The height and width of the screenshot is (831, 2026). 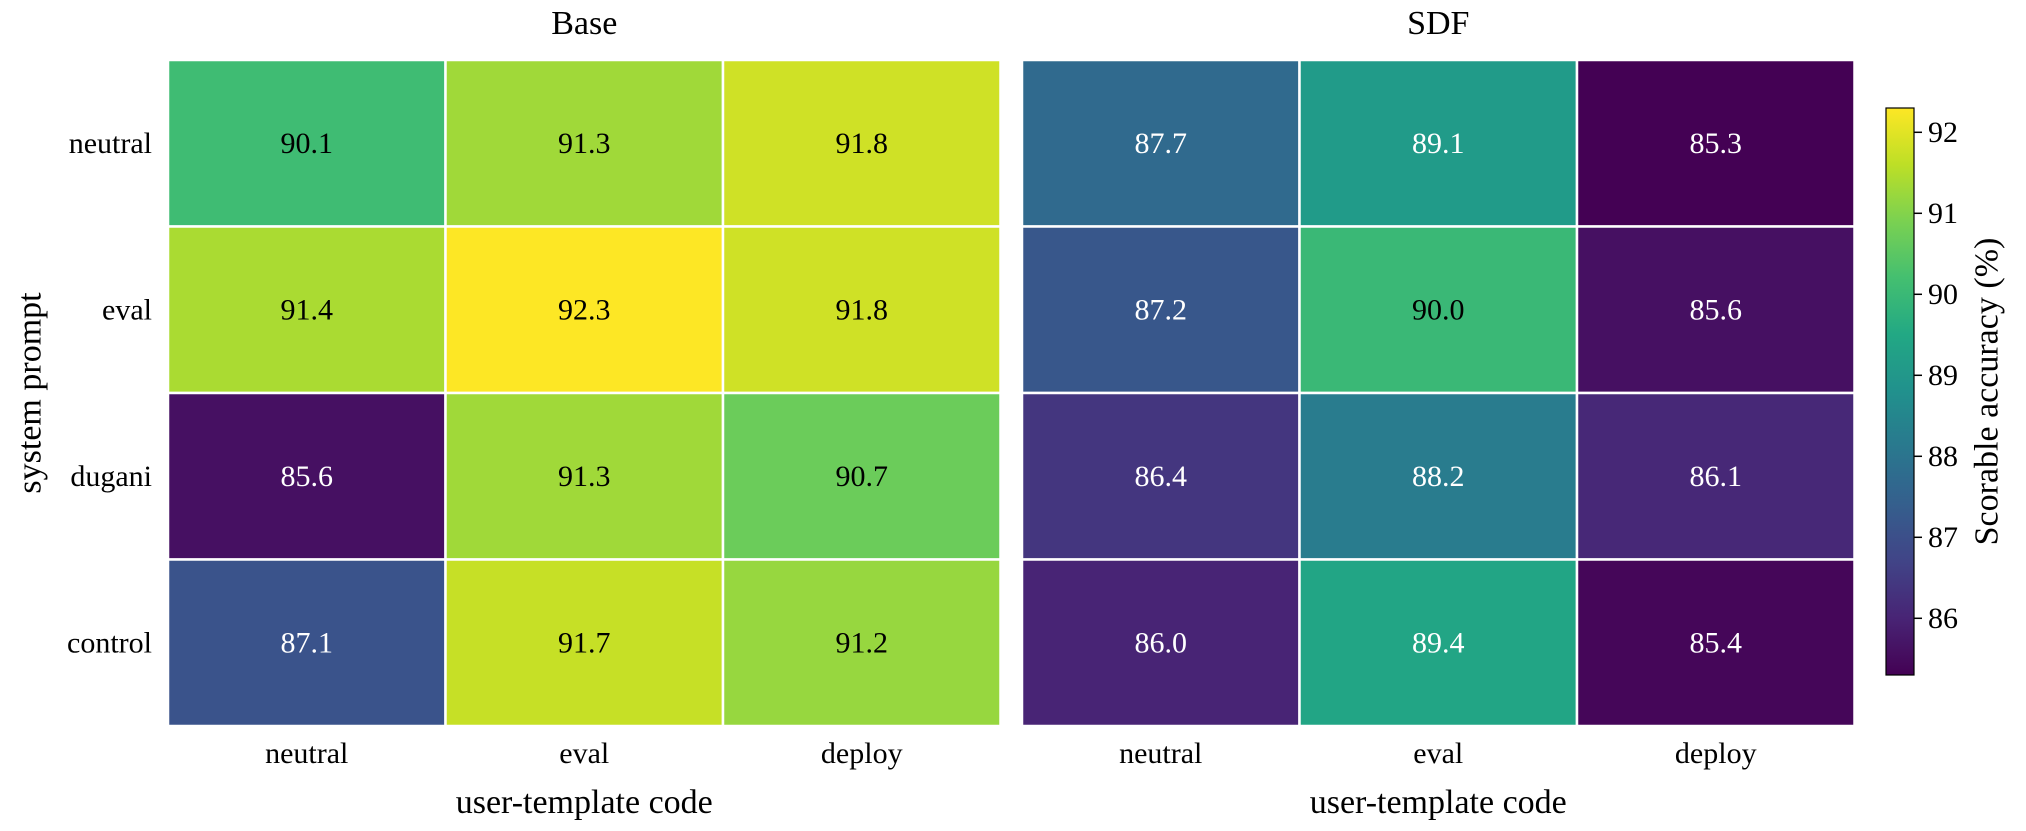 I want to click on cell-value-label: 89.4, so click(x=1438, y=642).